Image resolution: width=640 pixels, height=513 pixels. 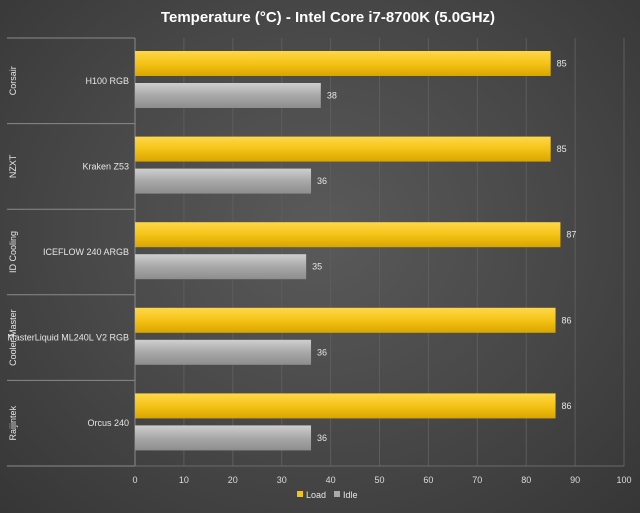 I want to click on x-tick-label: 10, so click(x=184, y=480).